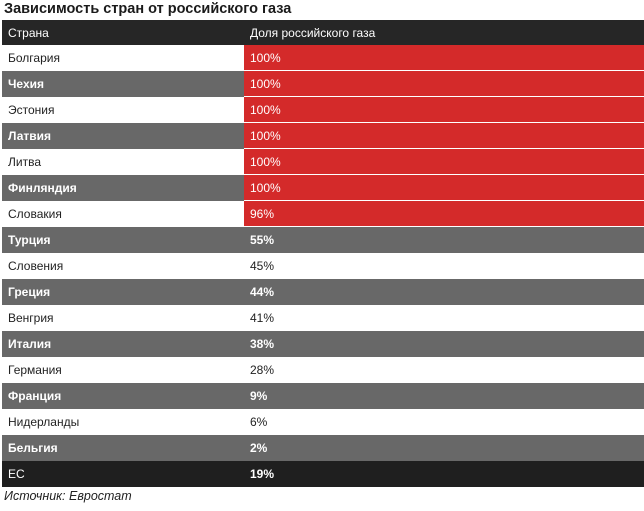 Image resolution: width=644 pixels, height=511 pixels. I want to click on table-row: Франция 9%, so click(323, 396).